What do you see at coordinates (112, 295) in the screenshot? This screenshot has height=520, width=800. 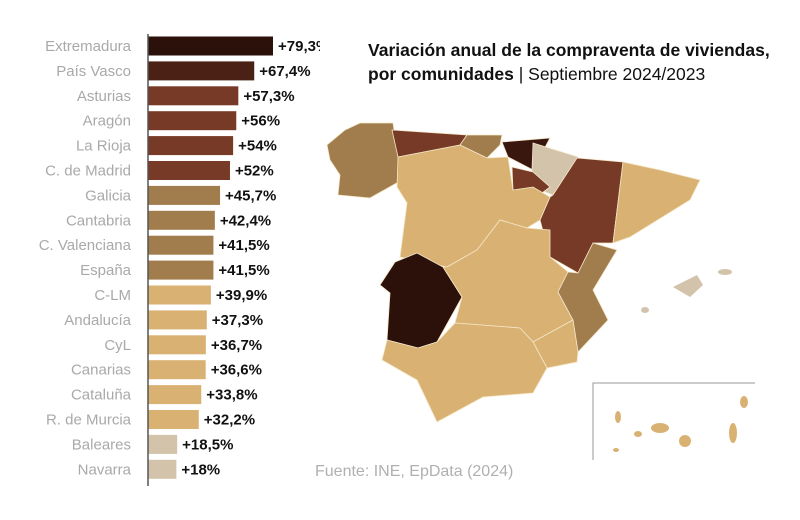 I see `category-label: C-LM` at bounding box center [112, 295].